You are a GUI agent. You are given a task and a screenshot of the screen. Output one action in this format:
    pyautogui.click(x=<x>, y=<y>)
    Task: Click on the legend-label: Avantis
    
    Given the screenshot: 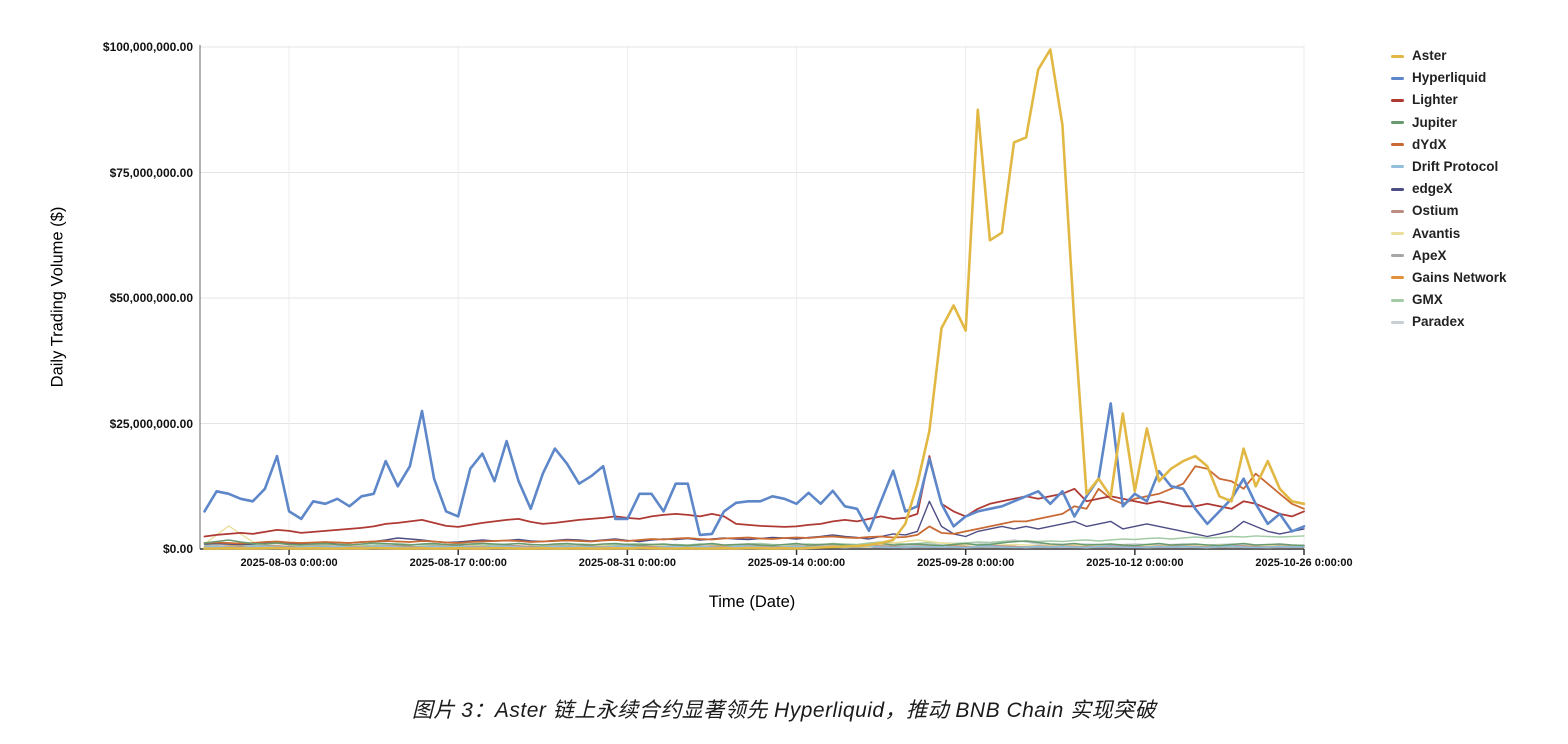 What is the action you would take?
    pyautogui.click(x=1436, y=233)
    